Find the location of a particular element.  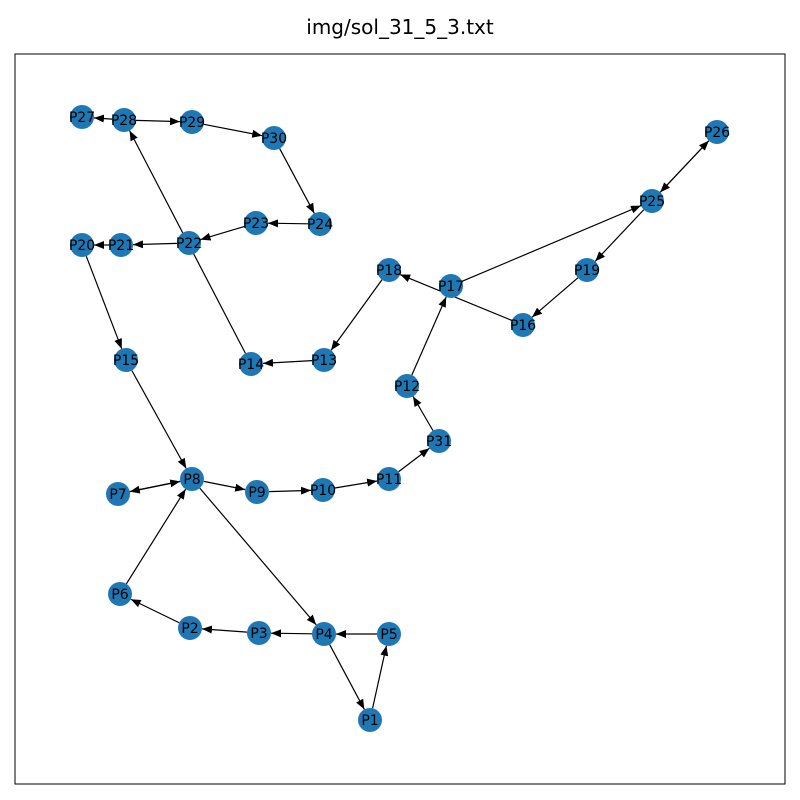

node-label: P2 is located at coordinates (189, 629).